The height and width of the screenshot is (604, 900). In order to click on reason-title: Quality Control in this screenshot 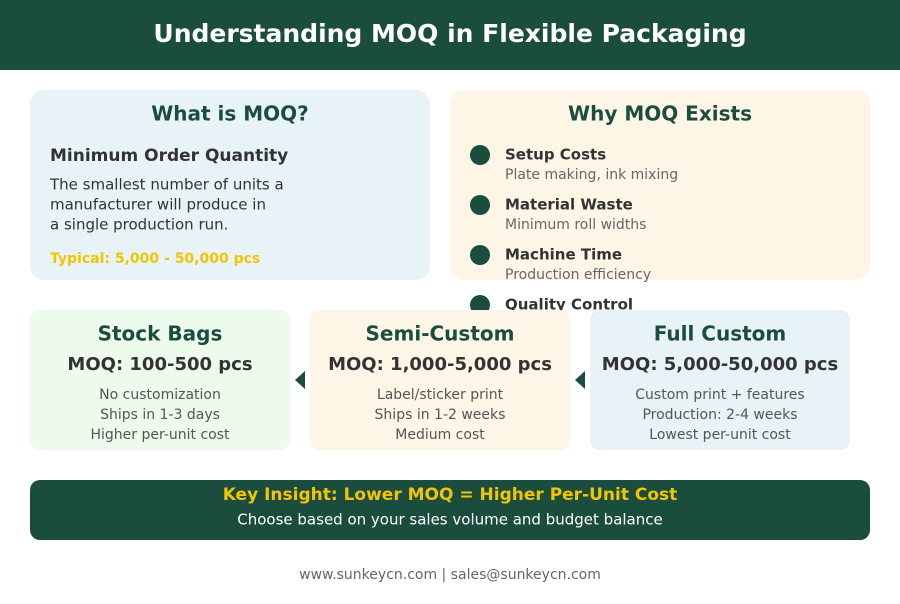, I will do `click(569, 305)`.